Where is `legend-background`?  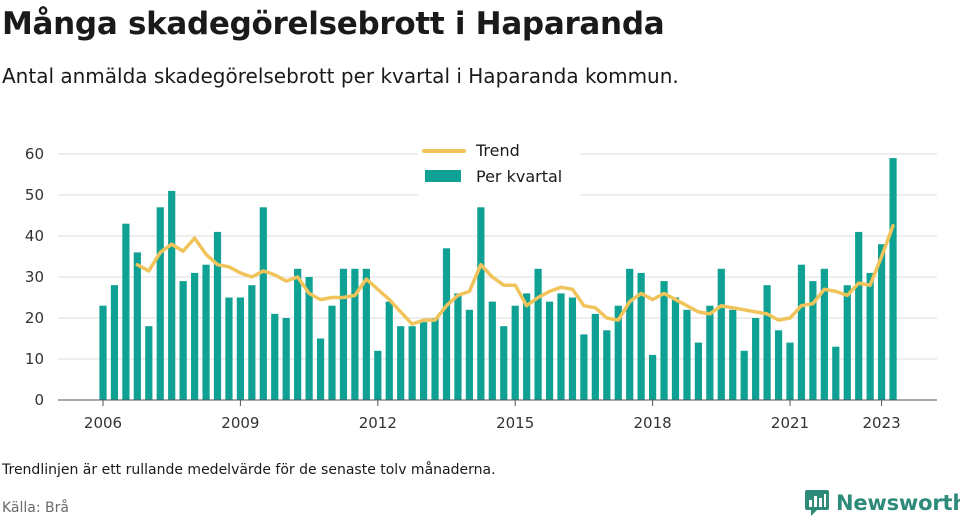
legend-background is located at coordinates (499, 167).